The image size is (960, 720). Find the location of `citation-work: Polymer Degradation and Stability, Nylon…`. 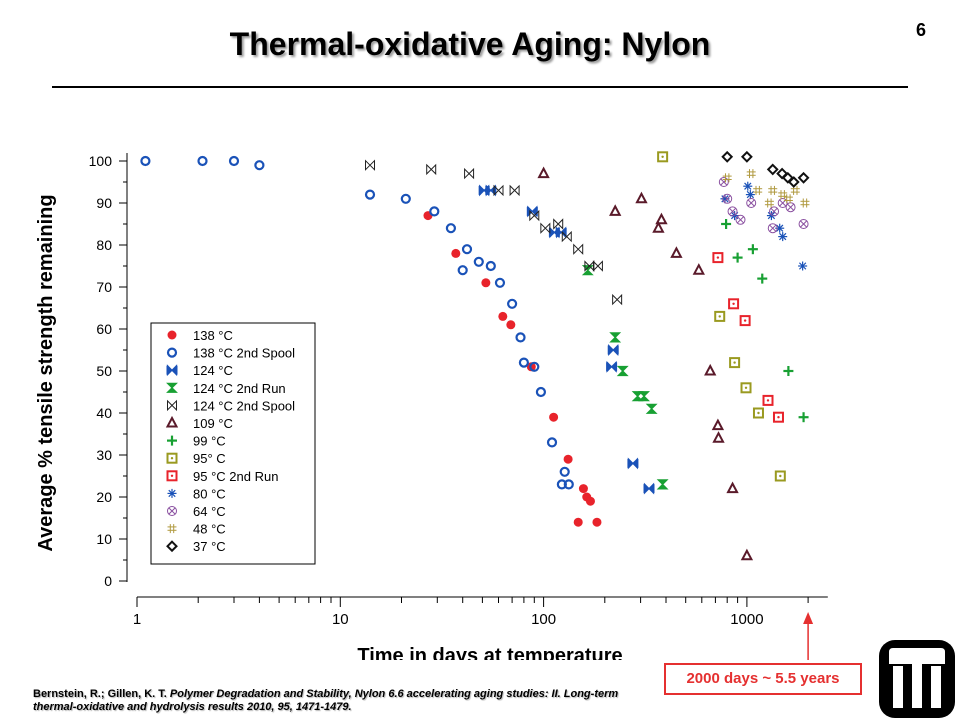

citation-work: Polymer Degradation and Stability, Nylon… is located at coordinates (326, 700).